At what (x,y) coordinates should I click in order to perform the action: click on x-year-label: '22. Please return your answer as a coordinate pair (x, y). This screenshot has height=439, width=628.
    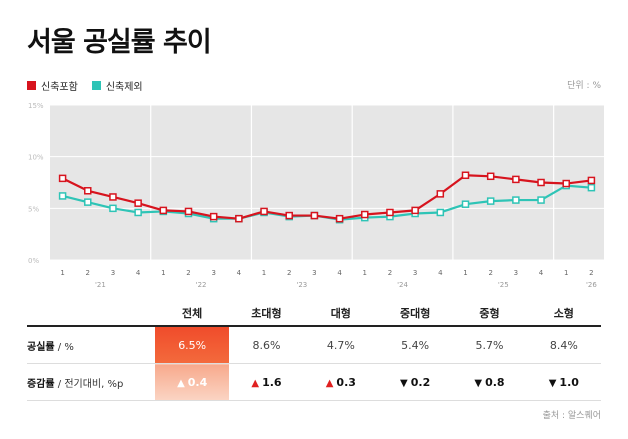
    Looking at the image, I should click on (201, 285).